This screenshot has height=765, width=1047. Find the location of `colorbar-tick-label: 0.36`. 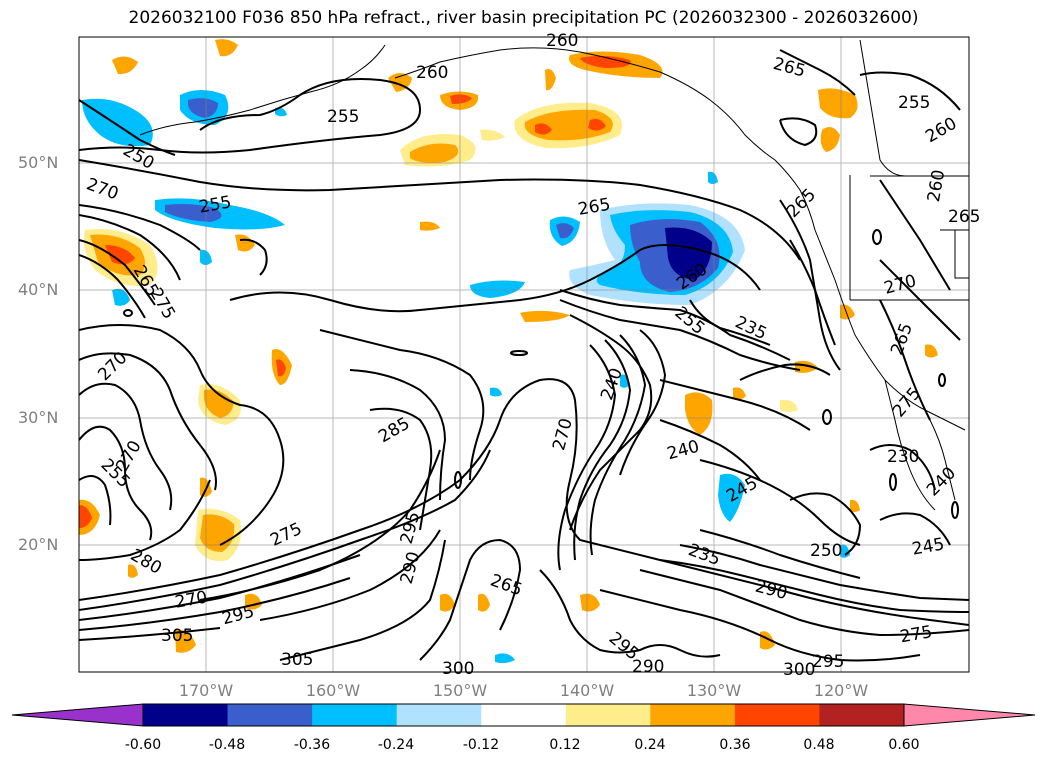

colorbar-tick-label: 0.36 is located at coordinates (735, 745).